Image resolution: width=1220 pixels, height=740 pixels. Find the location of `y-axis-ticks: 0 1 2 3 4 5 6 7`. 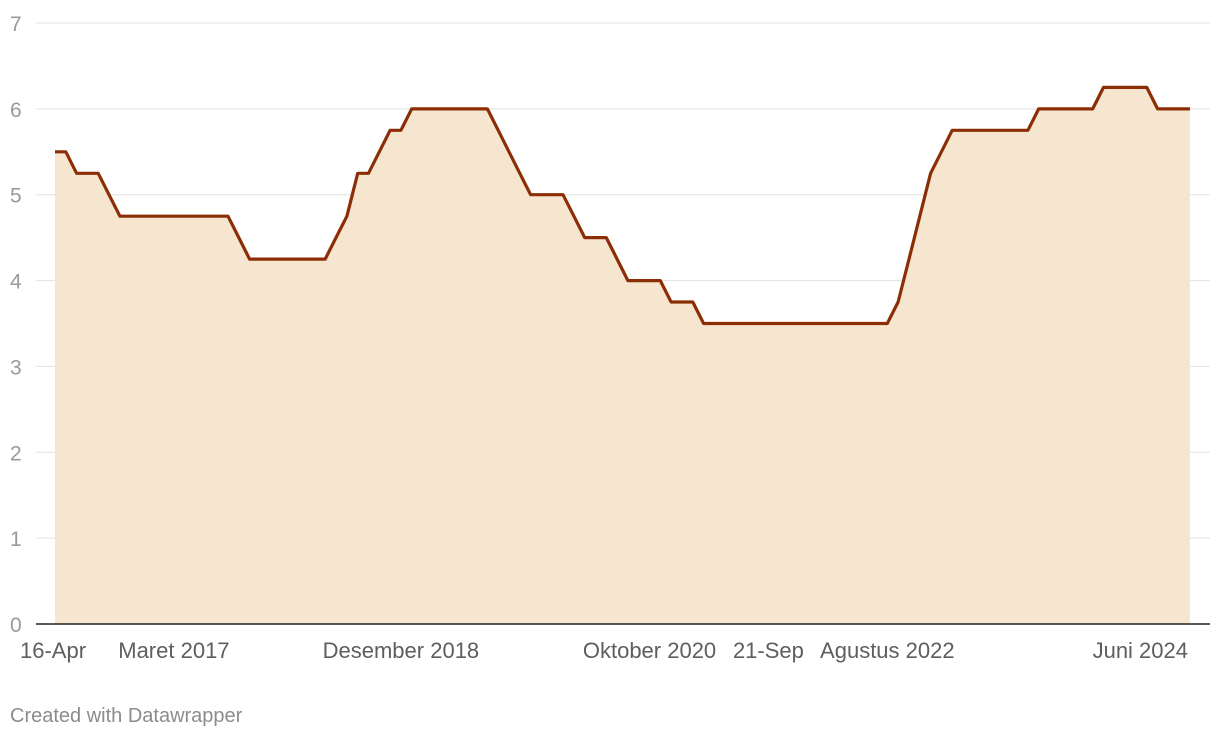

y-axis-ticks: 0 1 2 3 4 5 6 7 is located at coordinates (16, 325).